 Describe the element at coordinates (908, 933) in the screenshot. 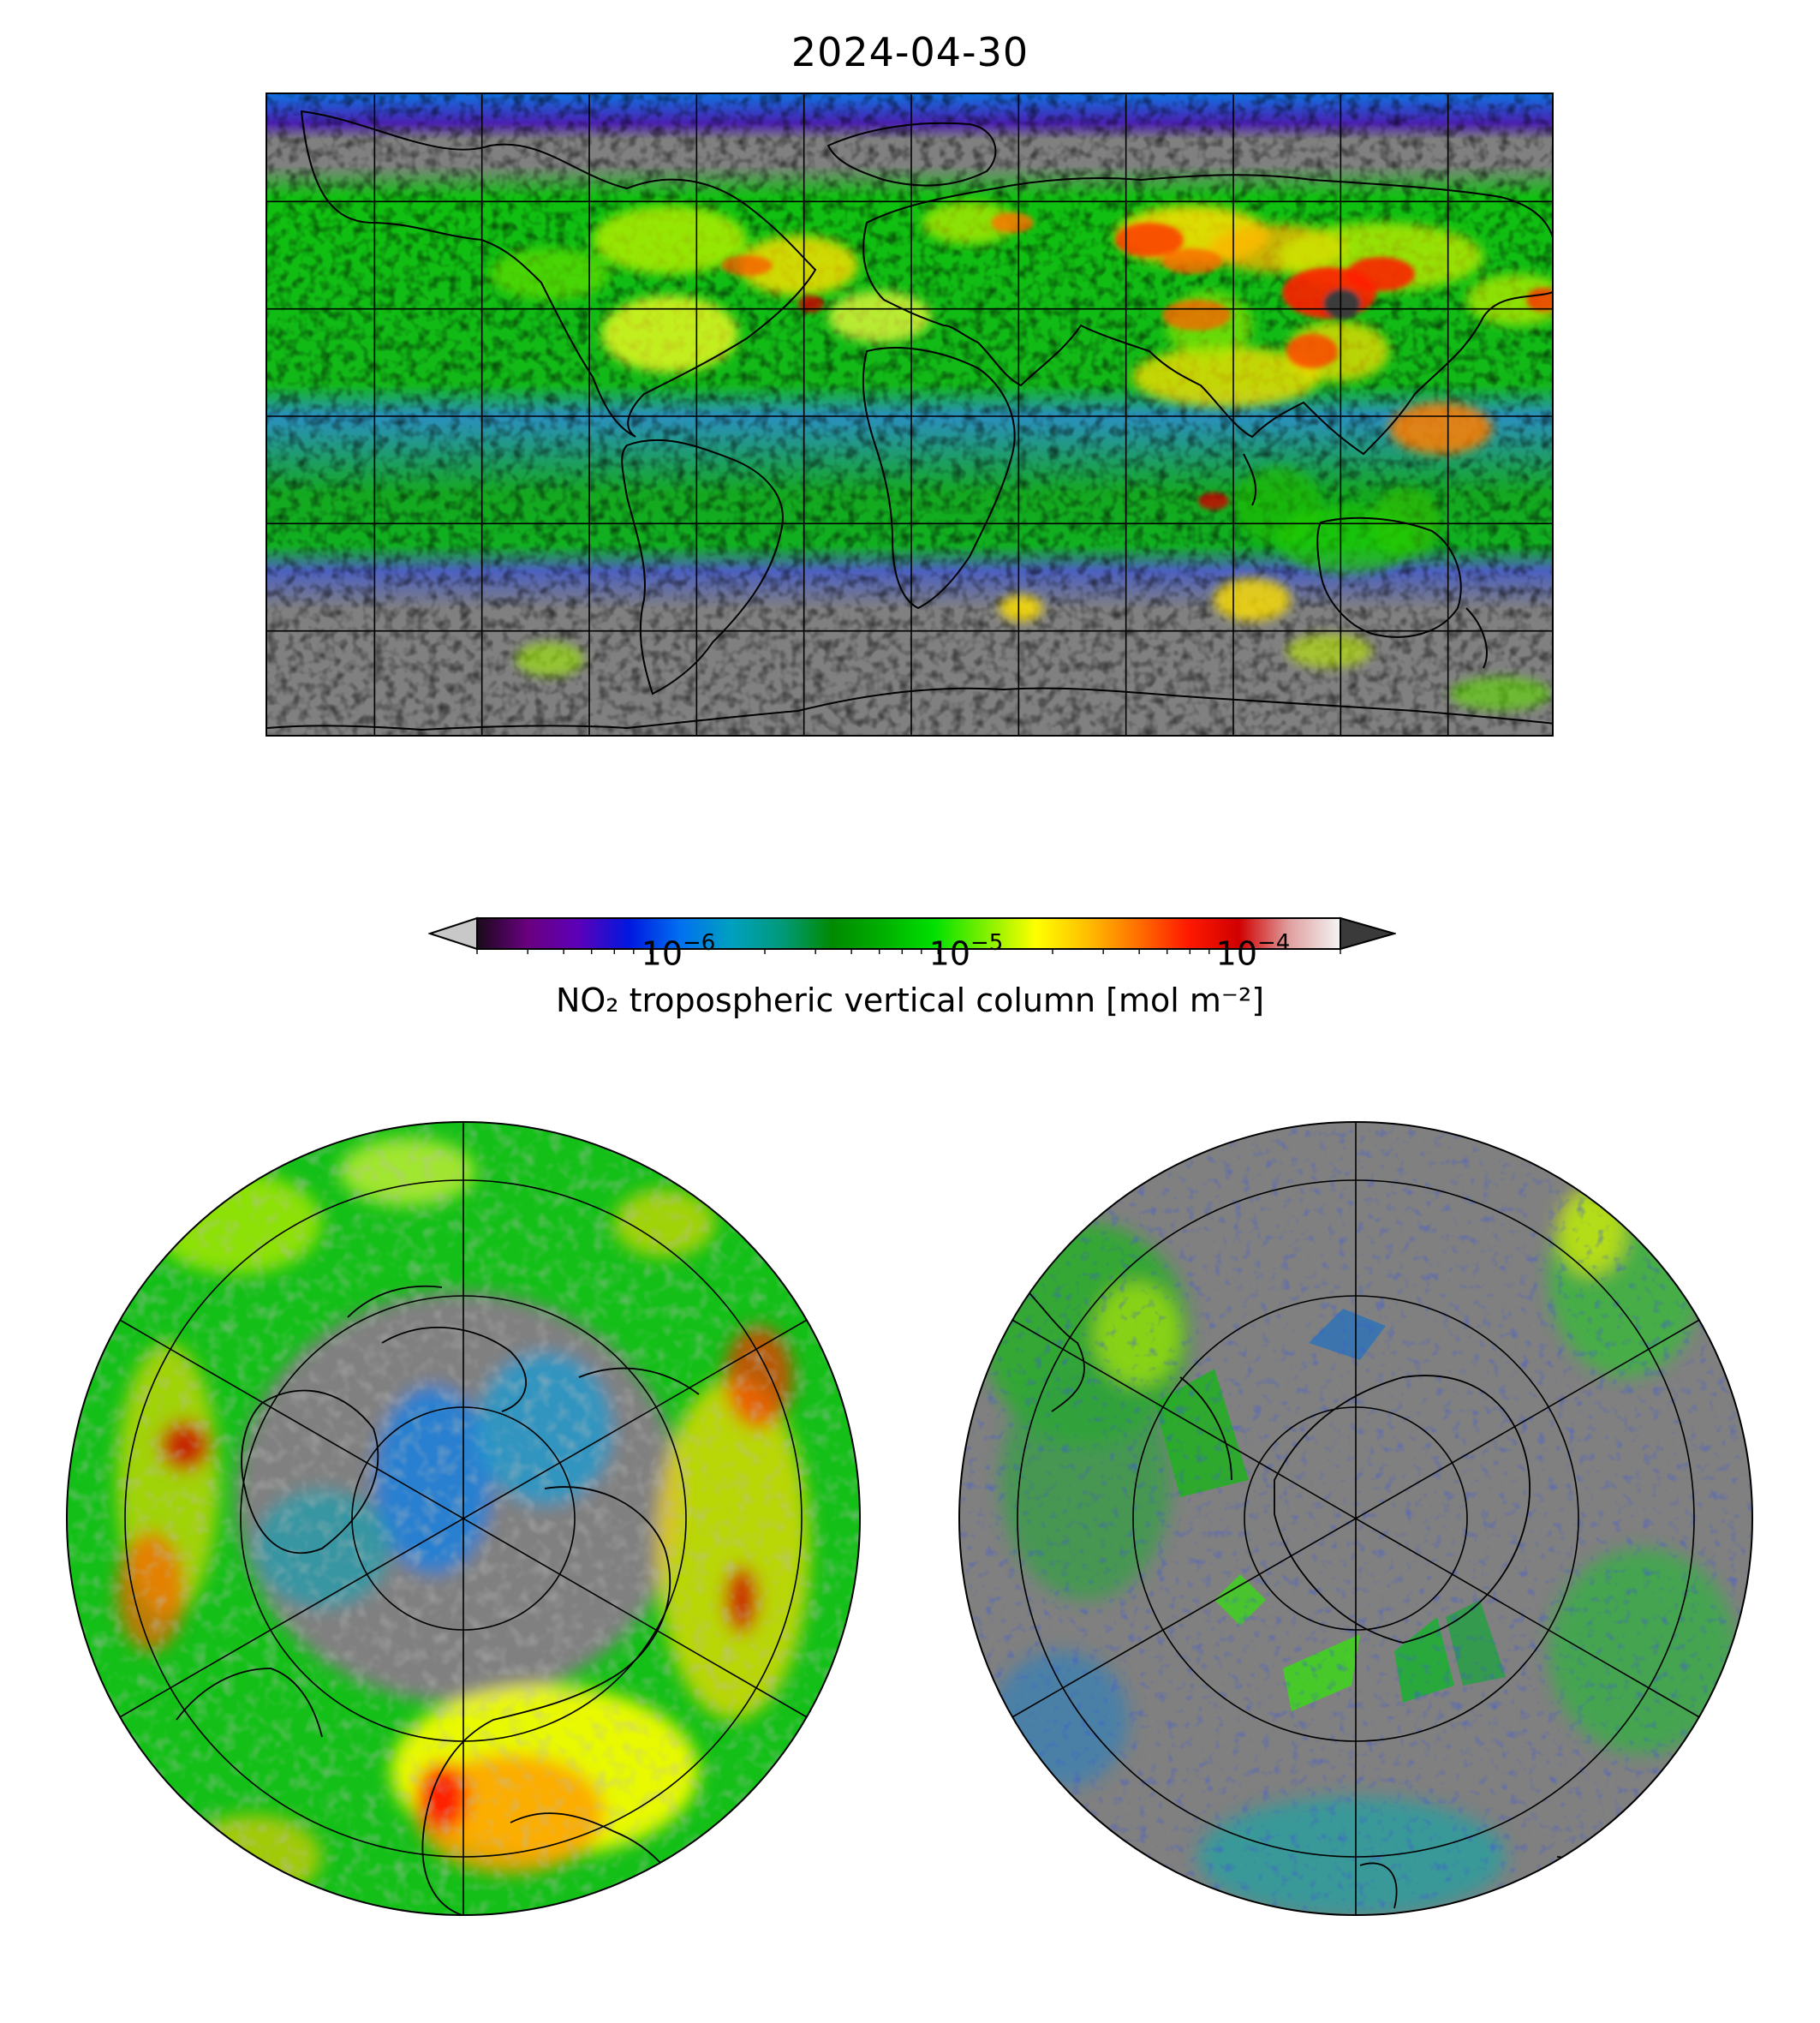

I see `colorbar-gradient` at that location.